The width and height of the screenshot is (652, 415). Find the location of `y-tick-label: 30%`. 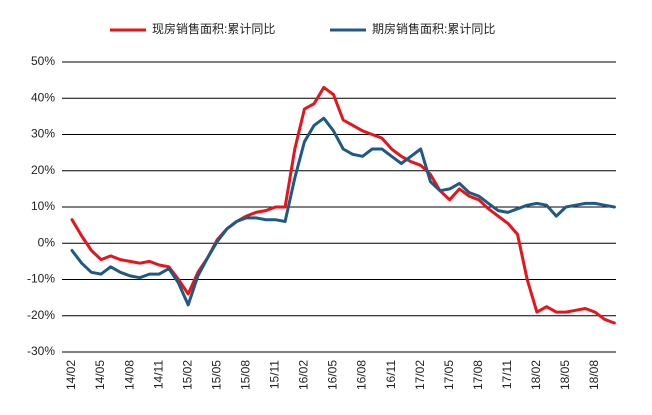

y-tick-label: 30% is located at coordinates (43, 134).